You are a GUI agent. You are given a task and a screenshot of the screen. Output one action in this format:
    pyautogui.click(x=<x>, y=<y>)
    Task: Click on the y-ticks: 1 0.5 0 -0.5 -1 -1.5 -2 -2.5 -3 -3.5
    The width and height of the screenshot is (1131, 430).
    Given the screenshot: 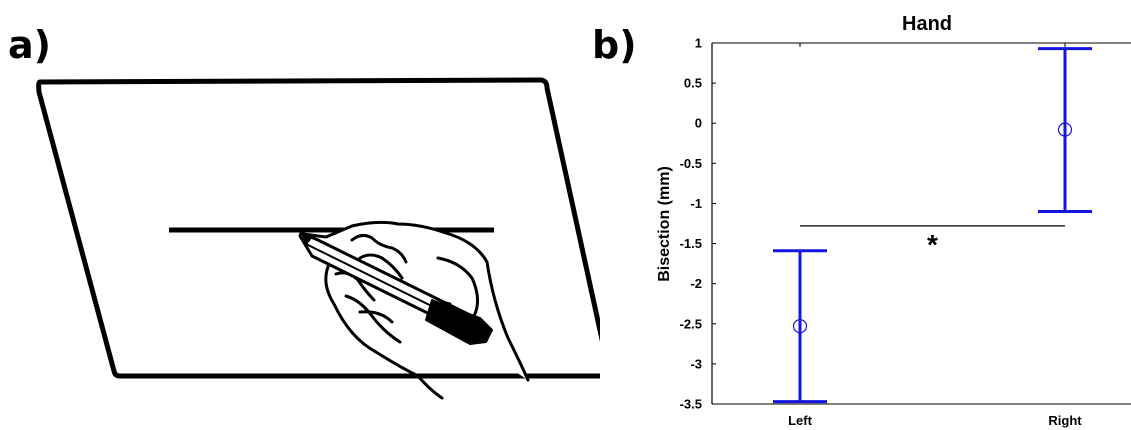 What is the action you would take?
    pyautogui.click(x=698, y=224)
    